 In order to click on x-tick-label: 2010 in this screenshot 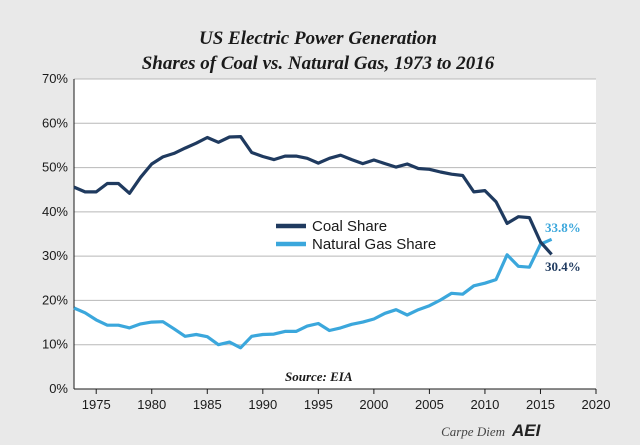, I will do `click(484, 404)`.